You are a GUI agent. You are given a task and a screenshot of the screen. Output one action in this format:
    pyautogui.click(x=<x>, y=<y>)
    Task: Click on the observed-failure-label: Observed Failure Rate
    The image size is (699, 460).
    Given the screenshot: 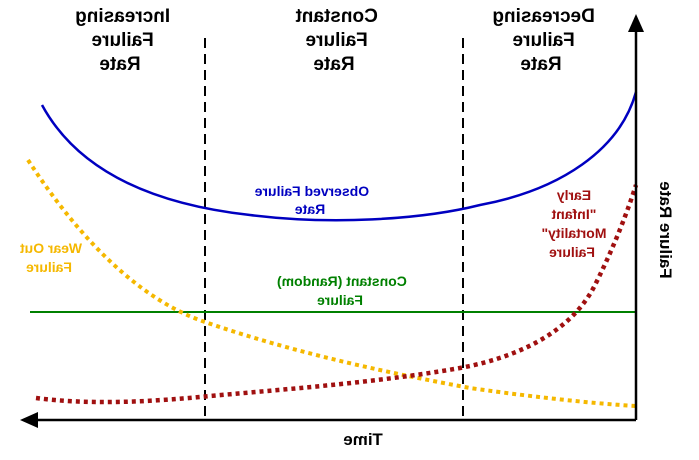 What is the action you would take?
    pyautogui.click(x=310, y=200)
    